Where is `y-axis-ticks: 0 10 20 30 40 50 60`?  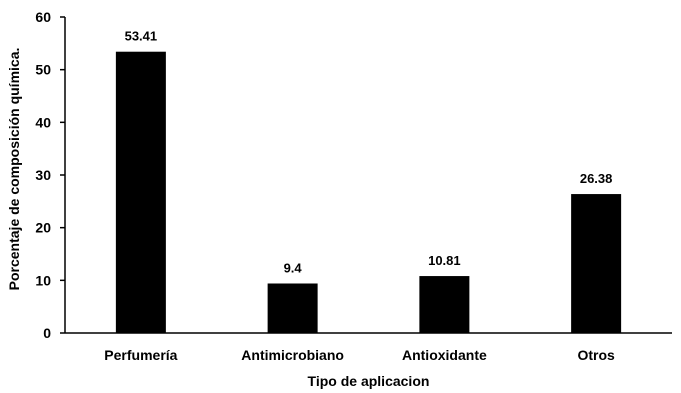 y-axis-ticks: 0 10 20 30 40 50 60 is located at coordinates (50, 175).